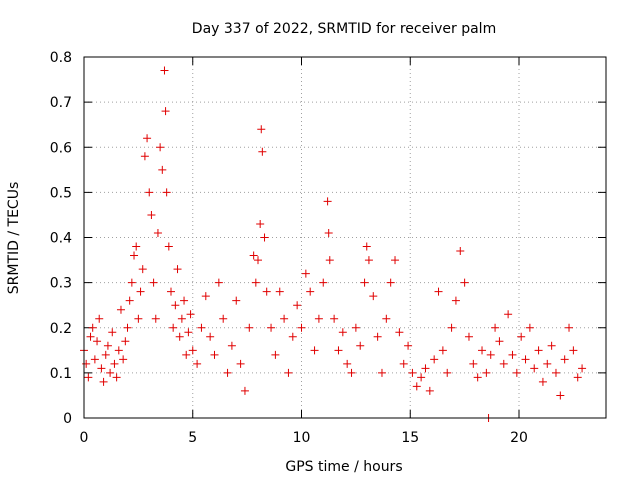  Describe the element at coordinates (302, 438) in the screenshot. I see `x-tick-label: 10` at that location.